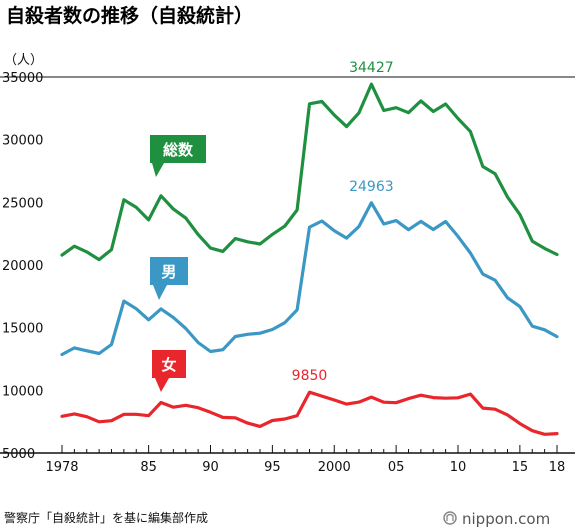 The image size is (581, 528). What do you see at coordinates (371, 187) in the screenshot?
I see `peak-value-label: 24963` at bounding box center [371, 187].